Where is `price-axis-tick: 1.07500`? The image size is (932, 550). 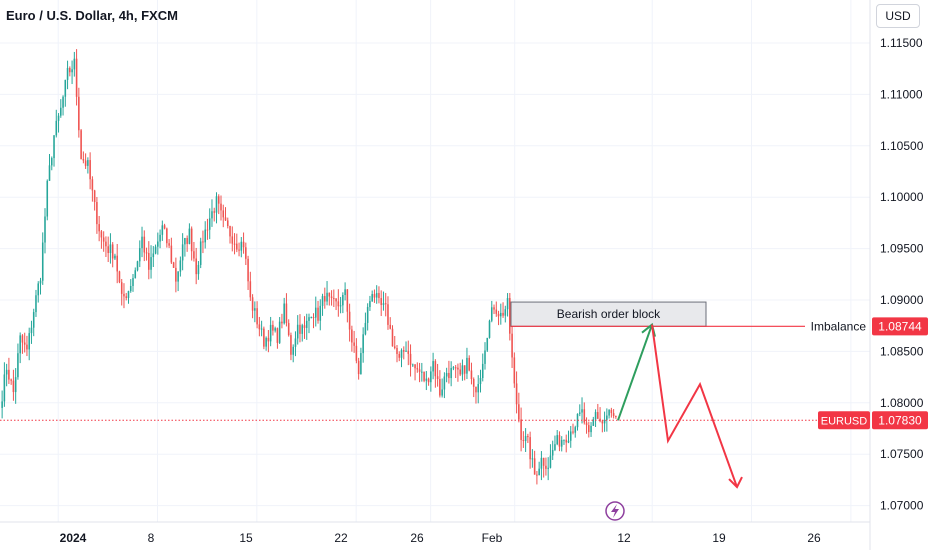 price-axis-tick: 1.07500 is located at coordinates (902, 454).